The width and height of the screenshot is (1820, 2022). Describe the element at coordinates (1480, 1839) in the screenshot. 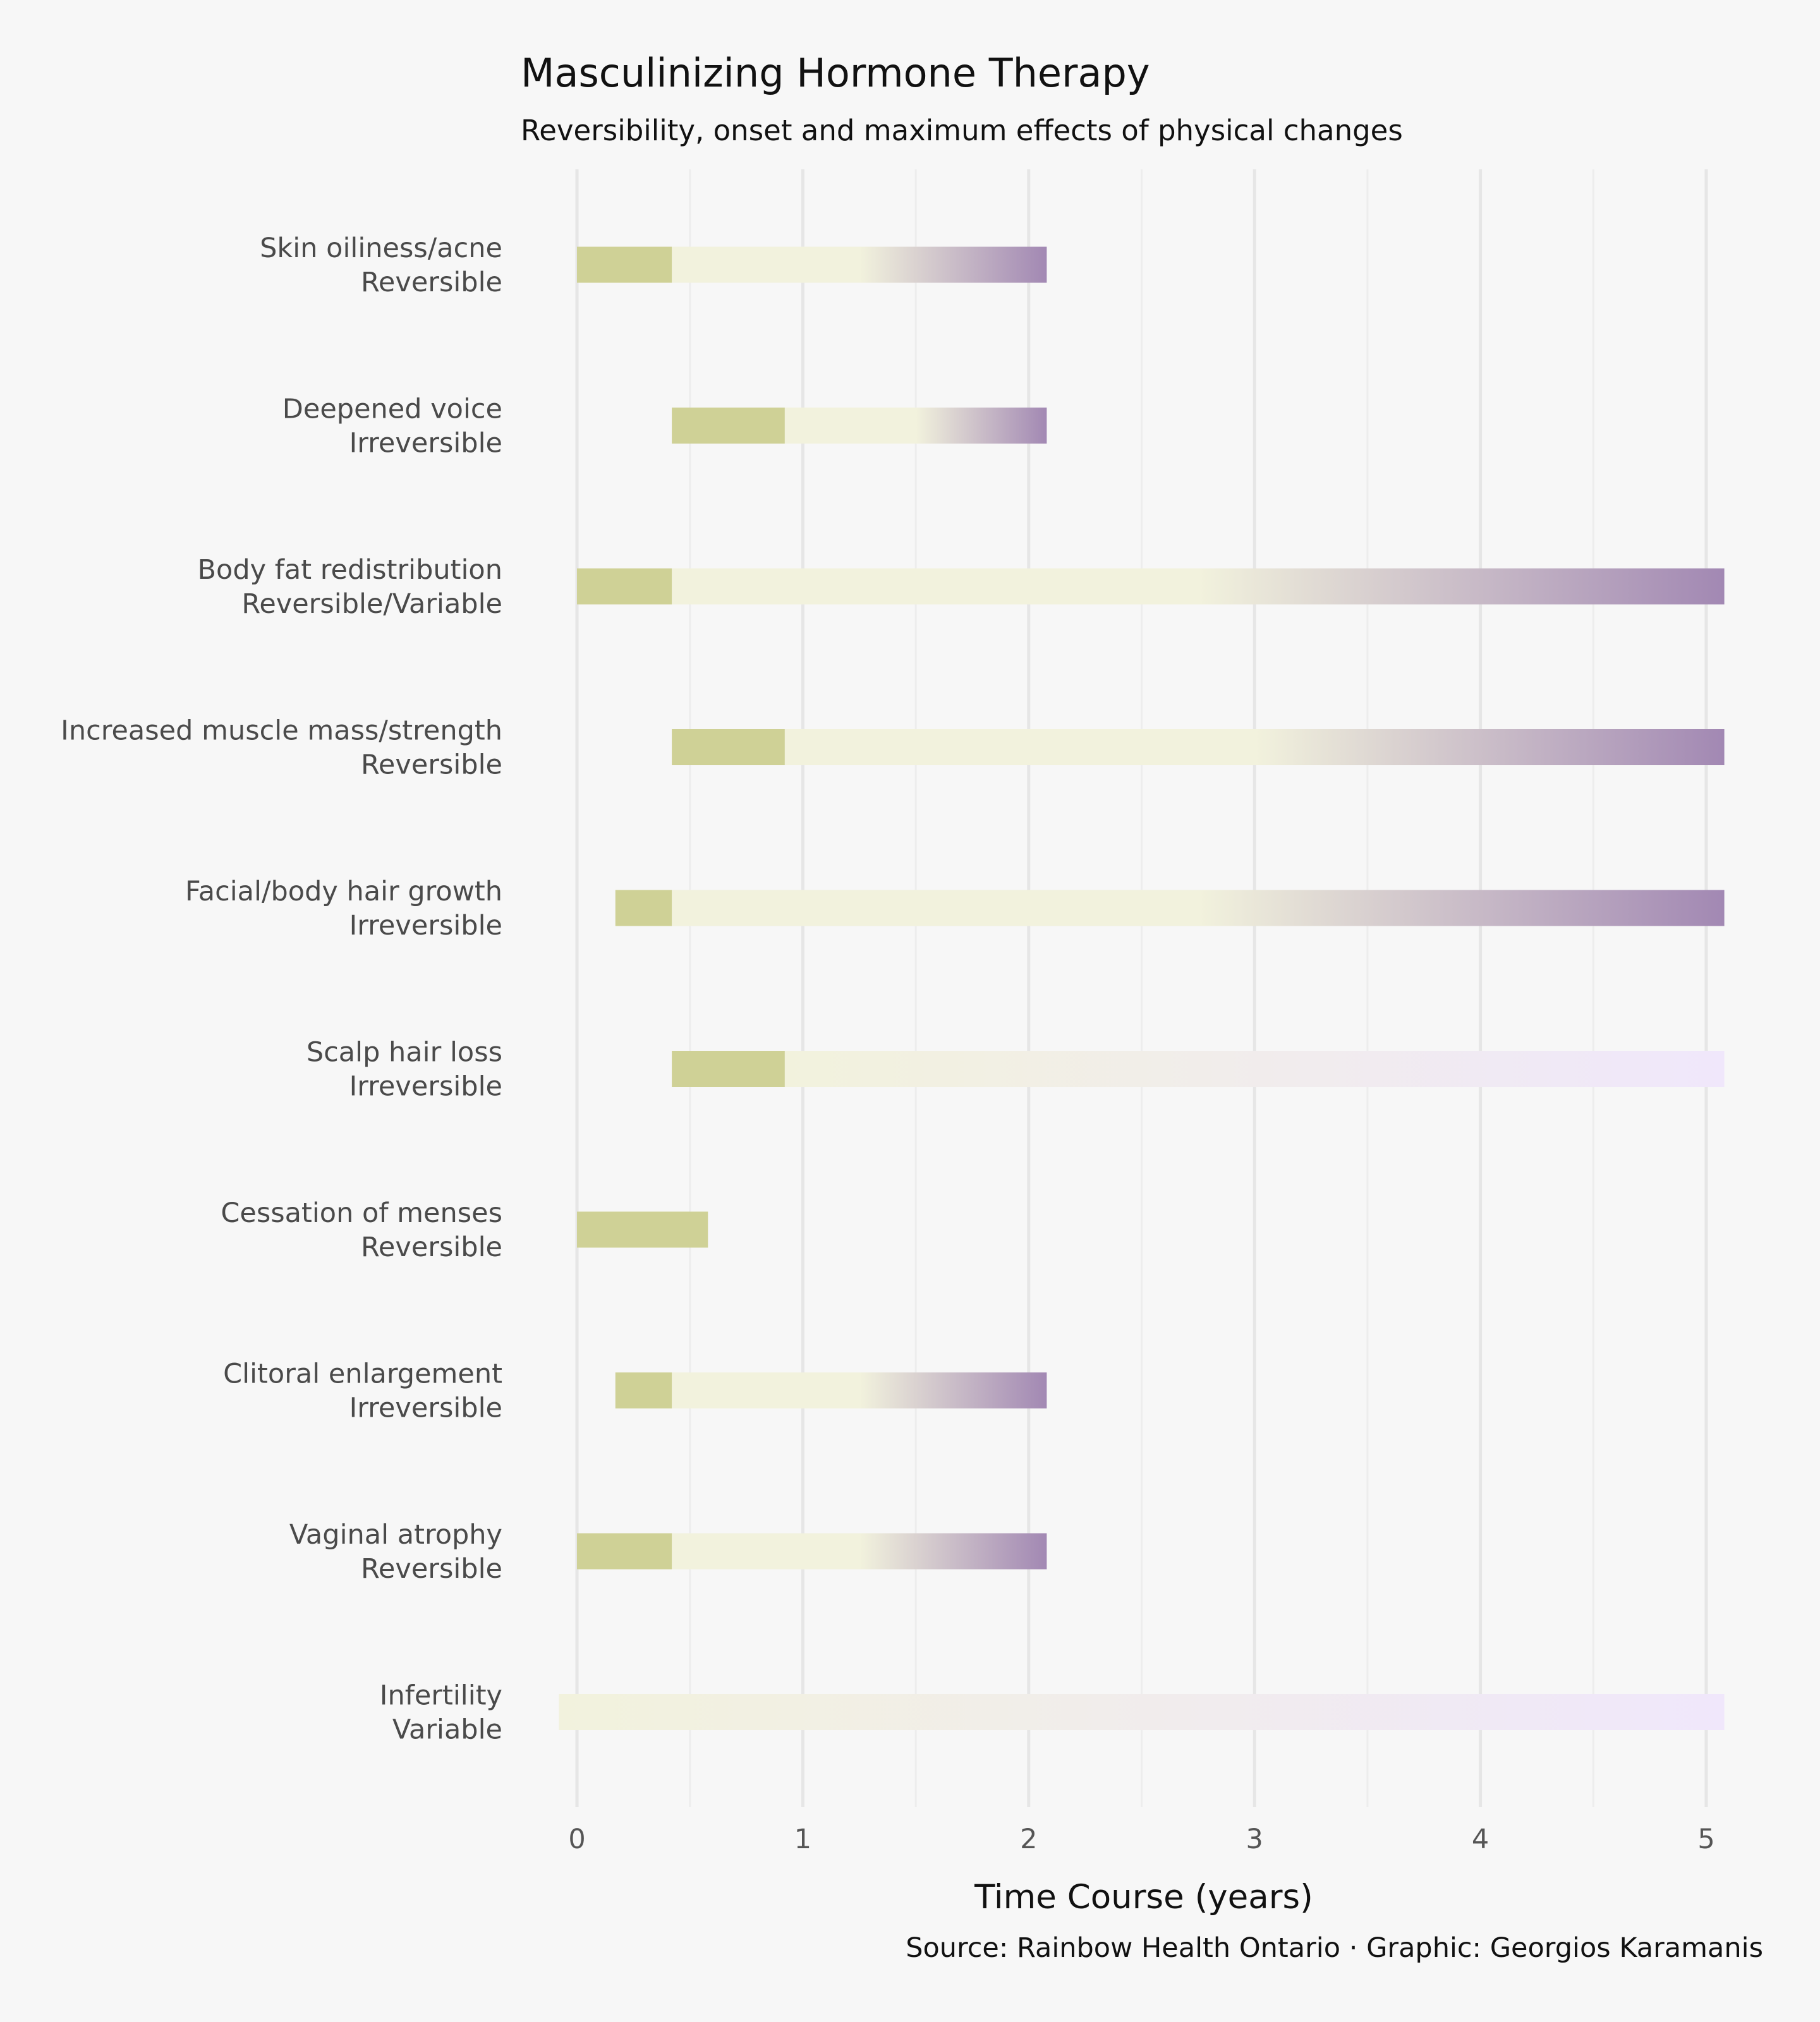

I see `x-tick-label: 4` at that location.